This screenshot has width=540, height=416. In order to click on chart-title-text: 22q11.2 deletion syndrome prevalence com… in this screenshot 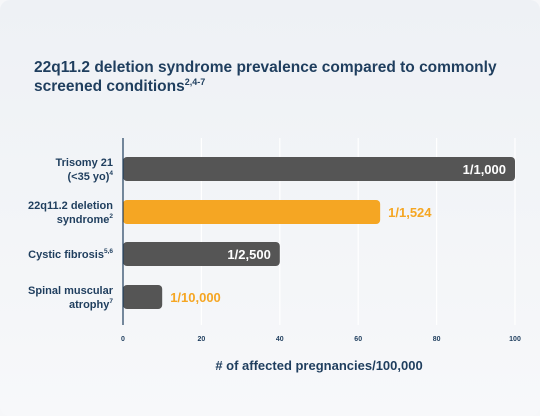, I will do `click(265, 77)`.